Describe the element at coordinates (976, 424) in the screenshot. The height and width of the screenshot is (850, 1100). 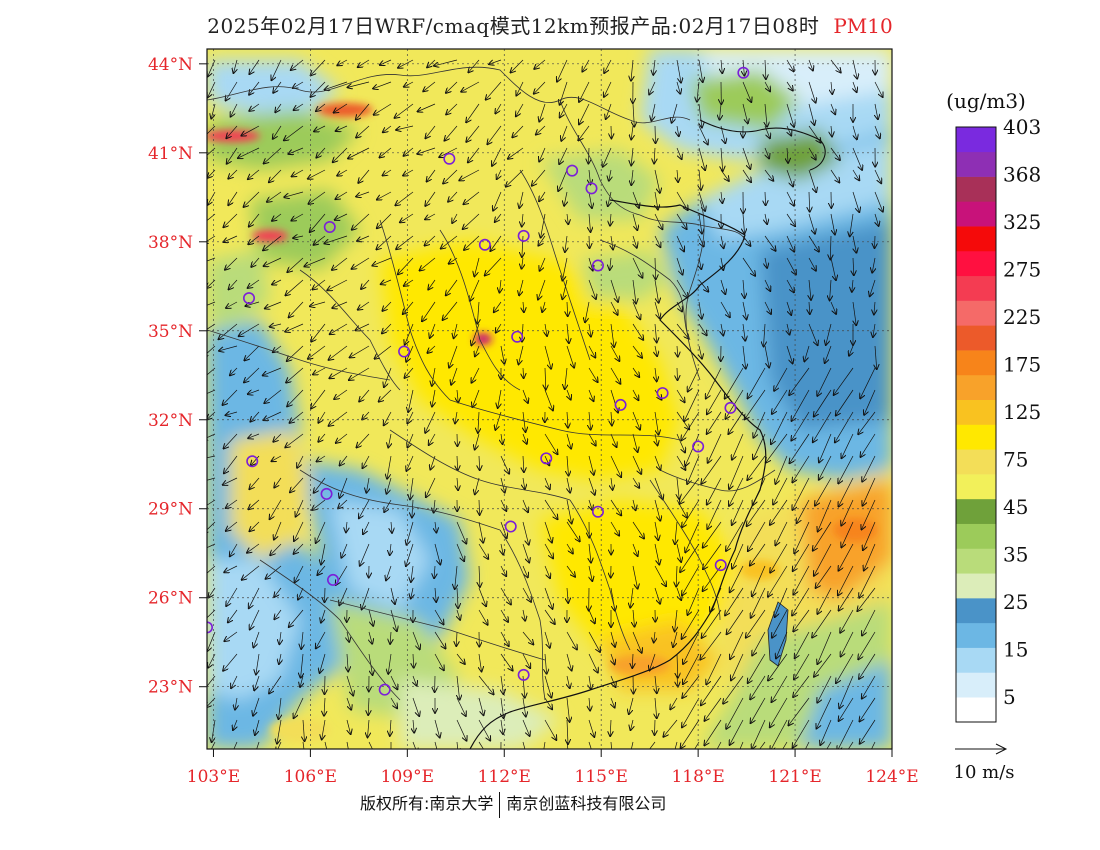
I see `colorbar` at that location.